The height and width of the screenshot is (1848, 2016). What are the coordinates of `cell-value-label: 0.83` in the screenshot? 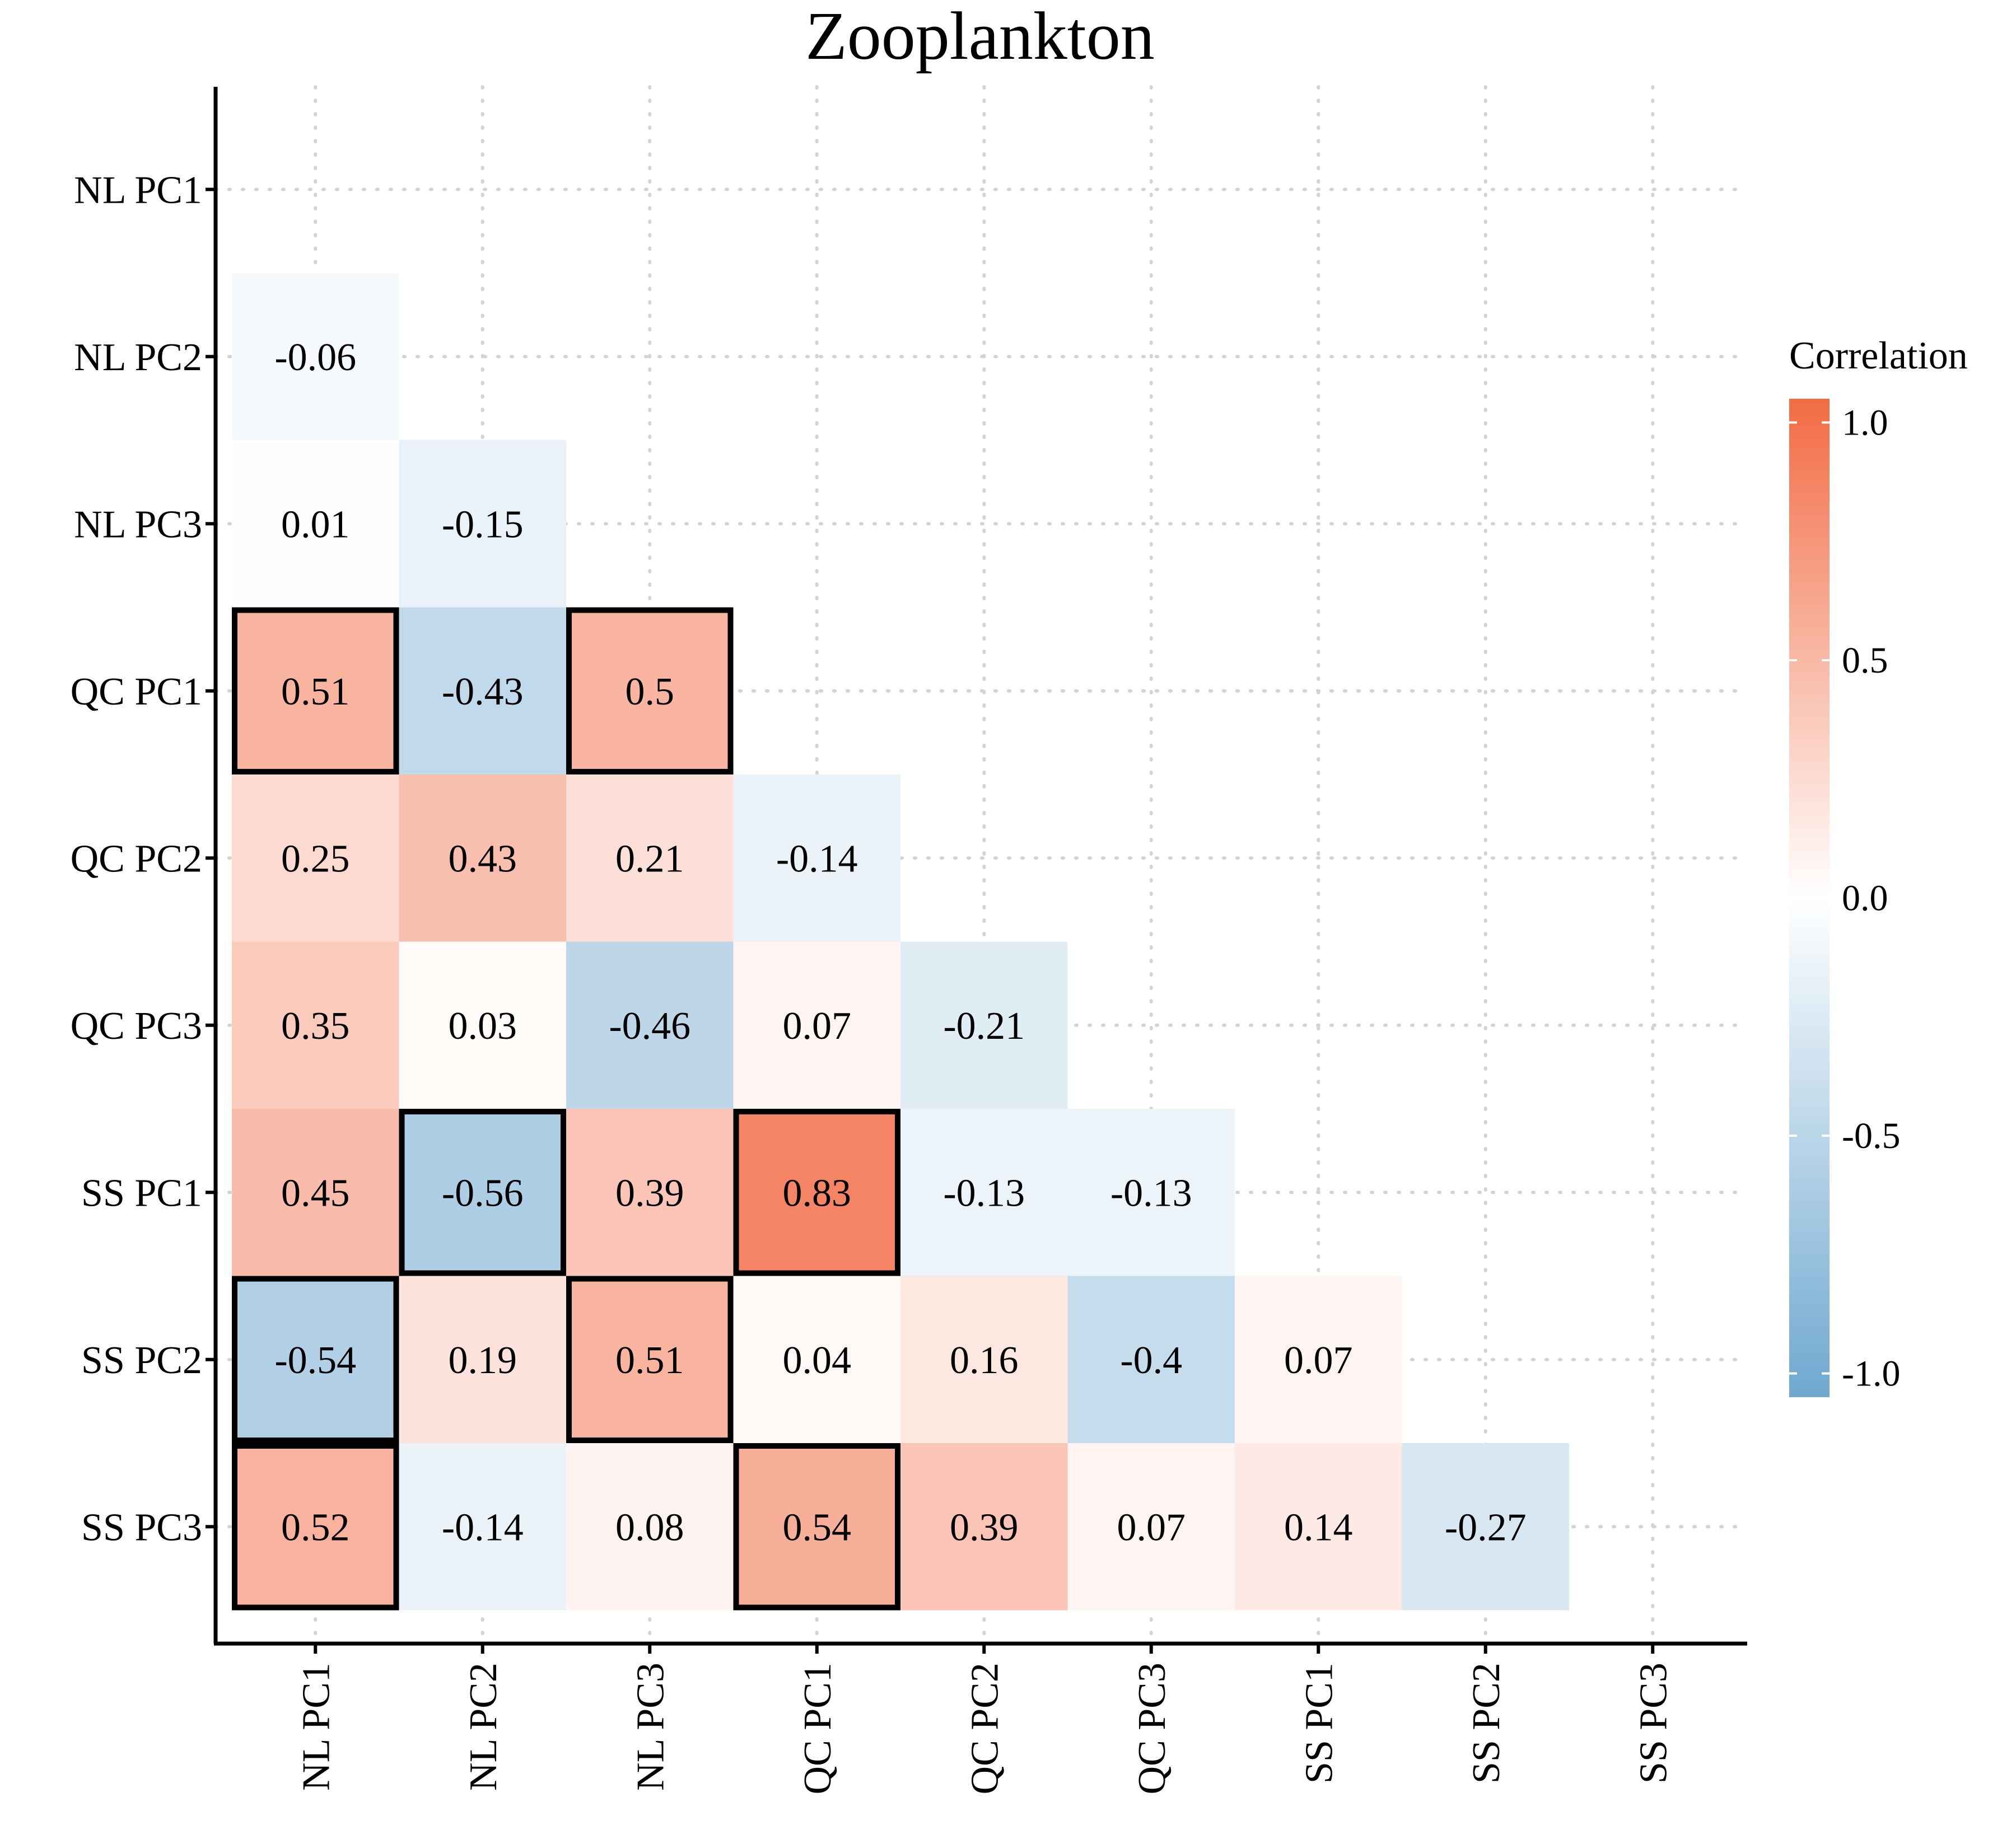 It's located at (818, 1193).